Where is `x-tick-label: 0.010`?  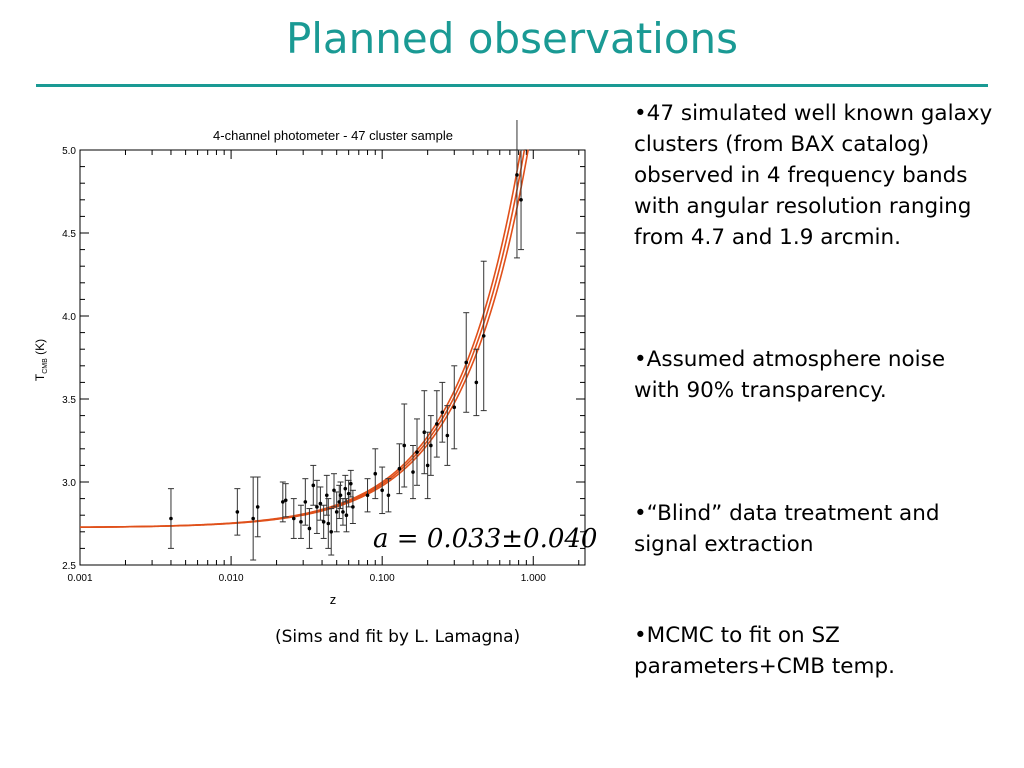
x-tick-label: 0.010 is located at coordinates (231, 578).